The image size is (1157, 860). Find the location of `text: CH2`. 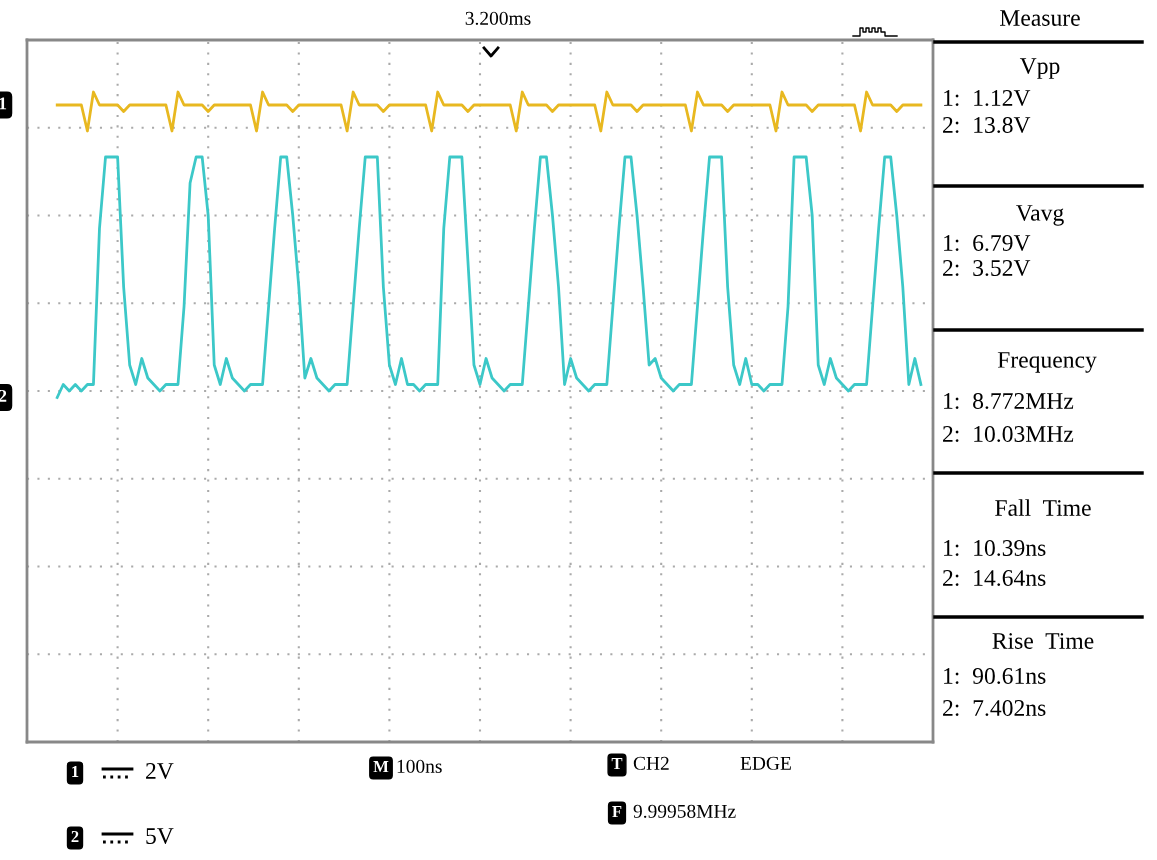

text: CH2 is located at coordinates (651, 763).